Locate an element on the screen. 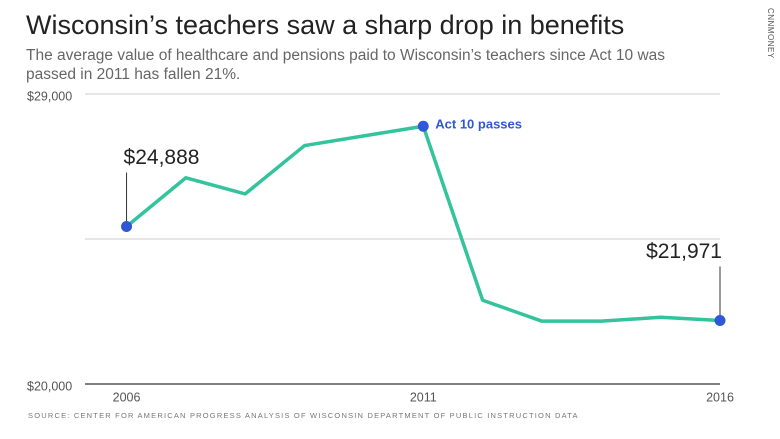  data-label: $24,888 is located at coordinates (162, 157).